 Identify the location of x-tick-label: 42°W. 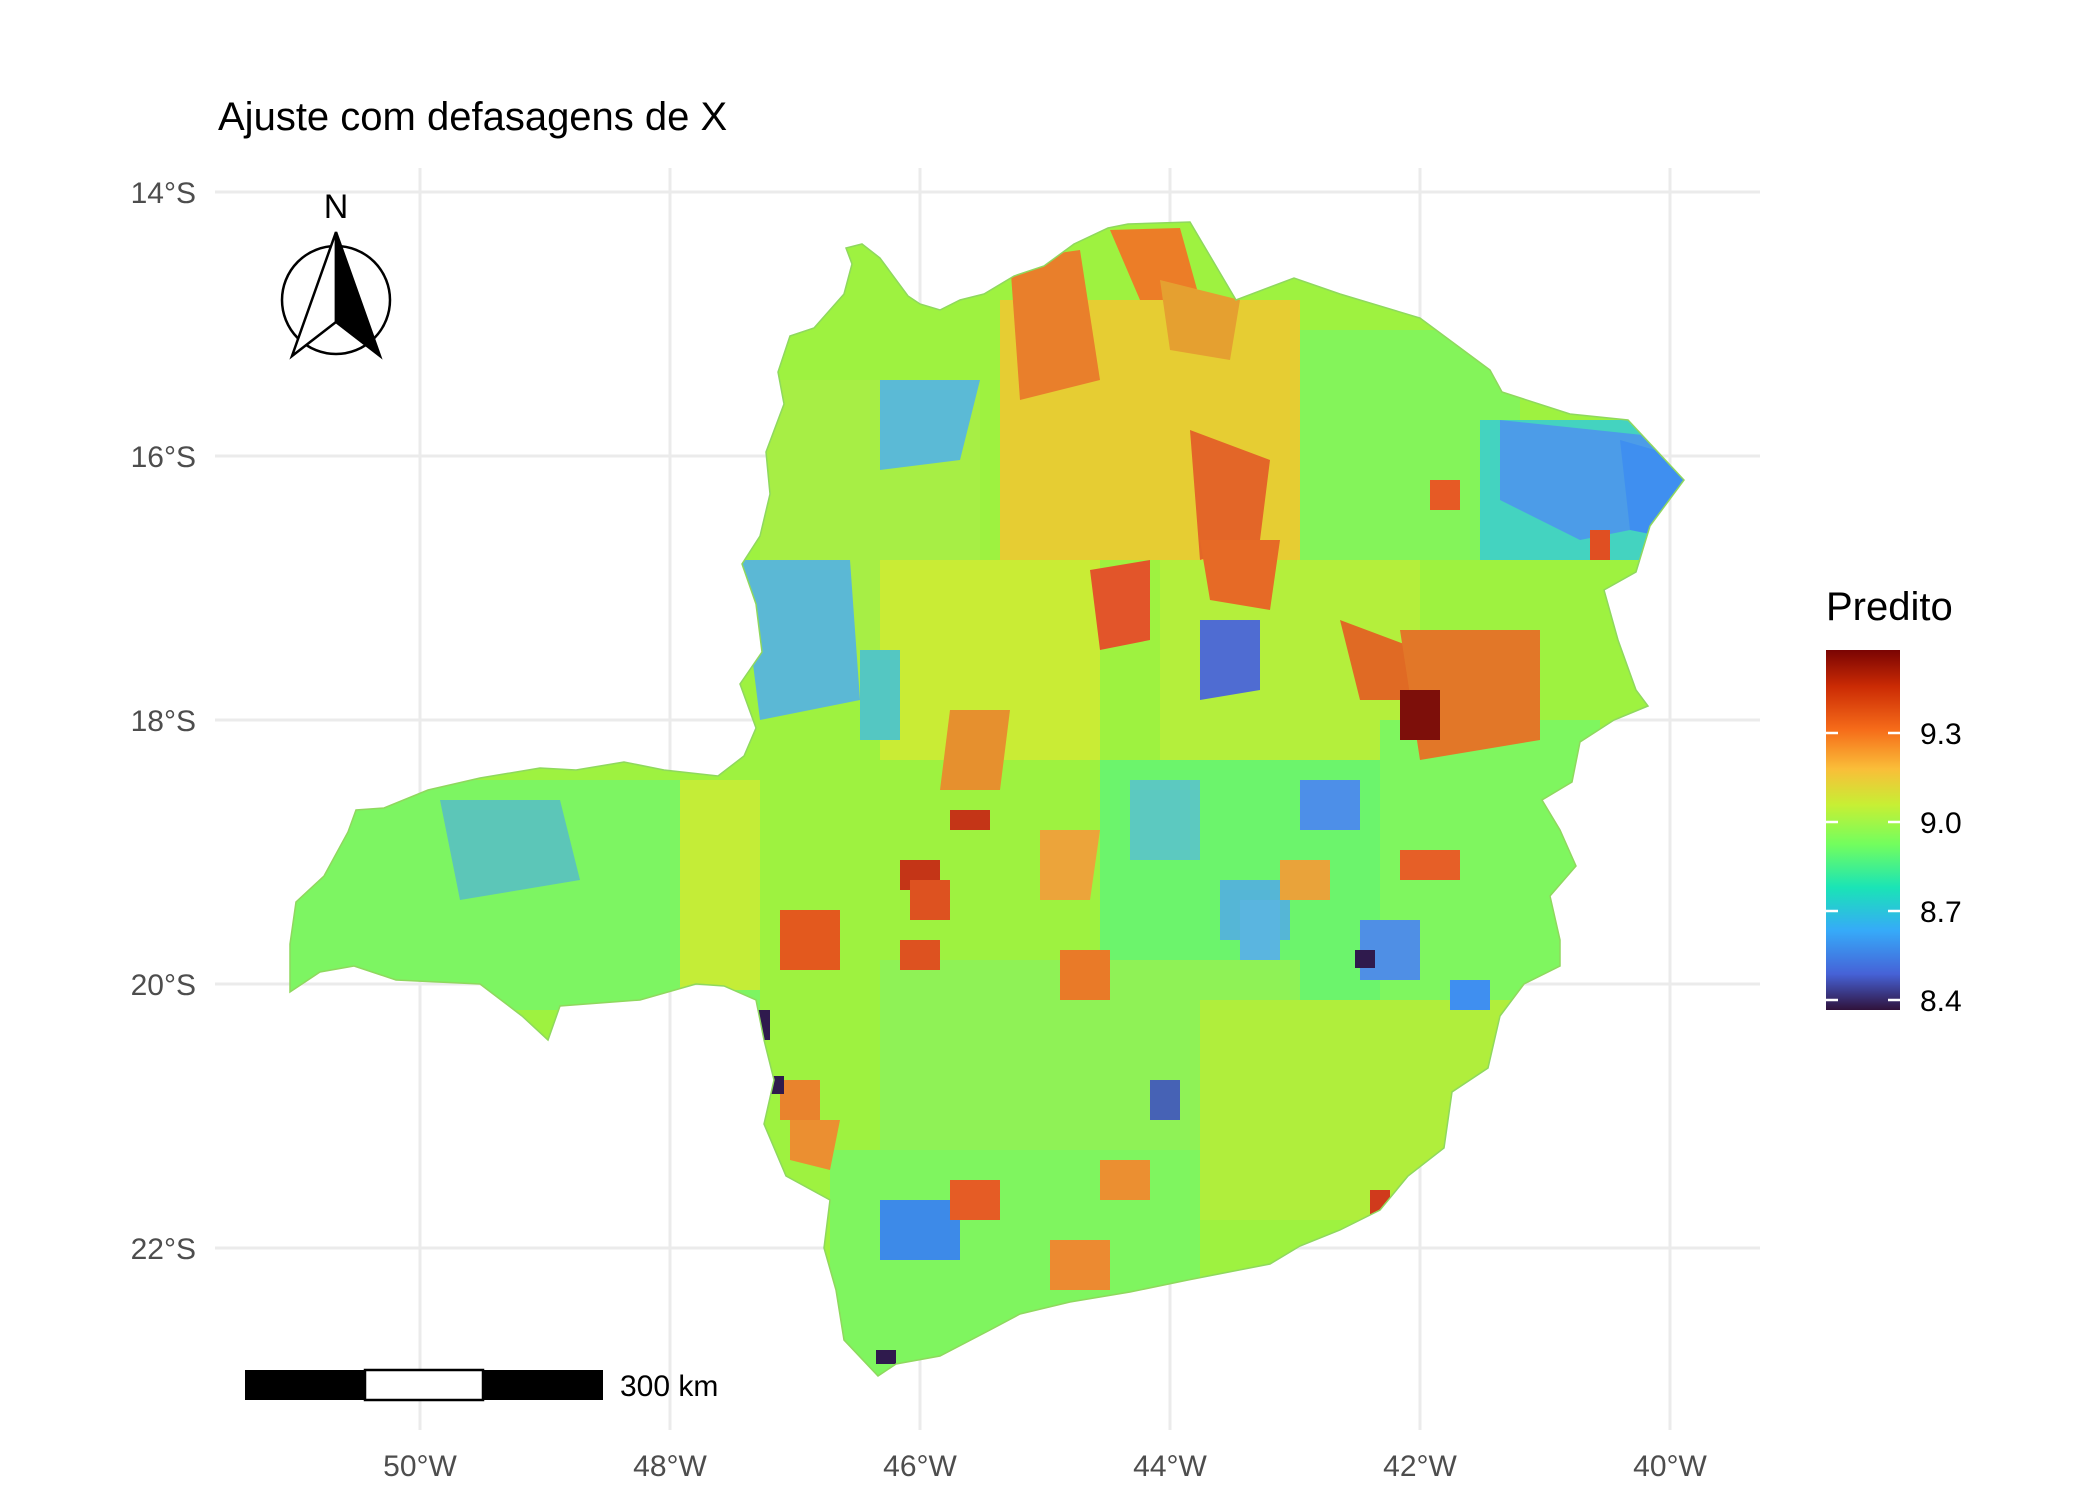
(1420, 1466).